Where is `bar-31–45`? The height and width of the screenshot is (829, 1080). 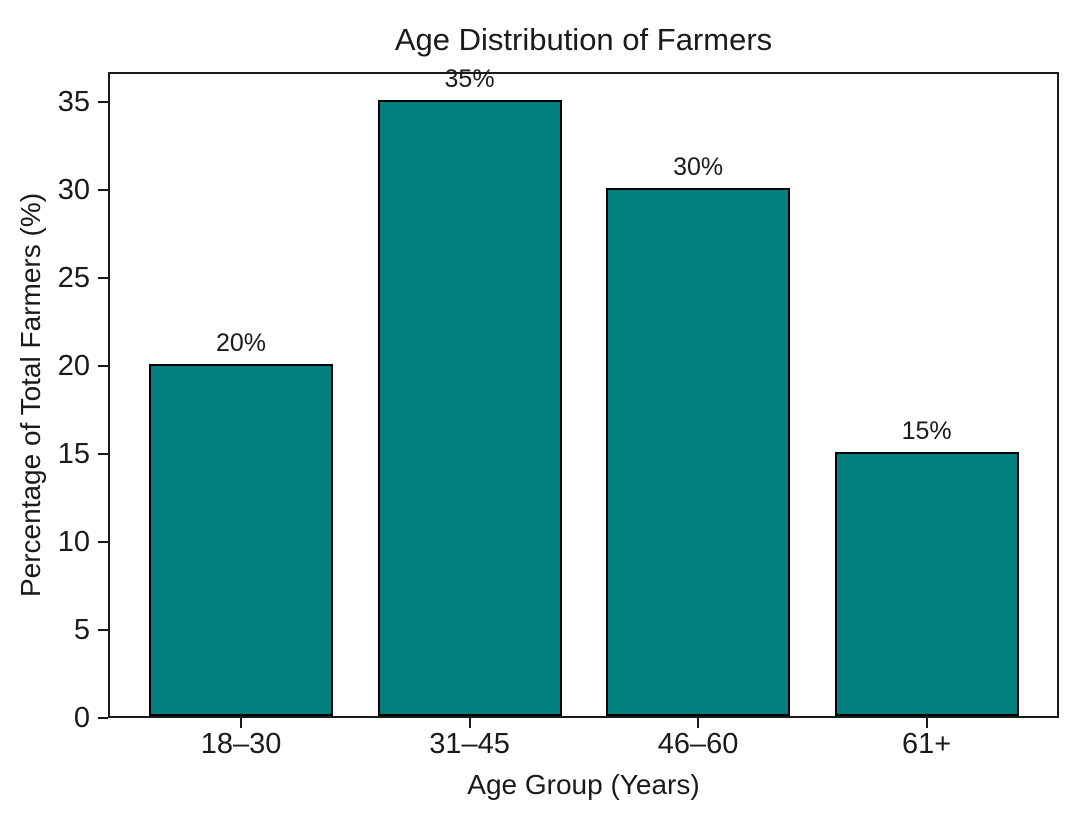 bar-31–45 is located at coordinates (469, 407).